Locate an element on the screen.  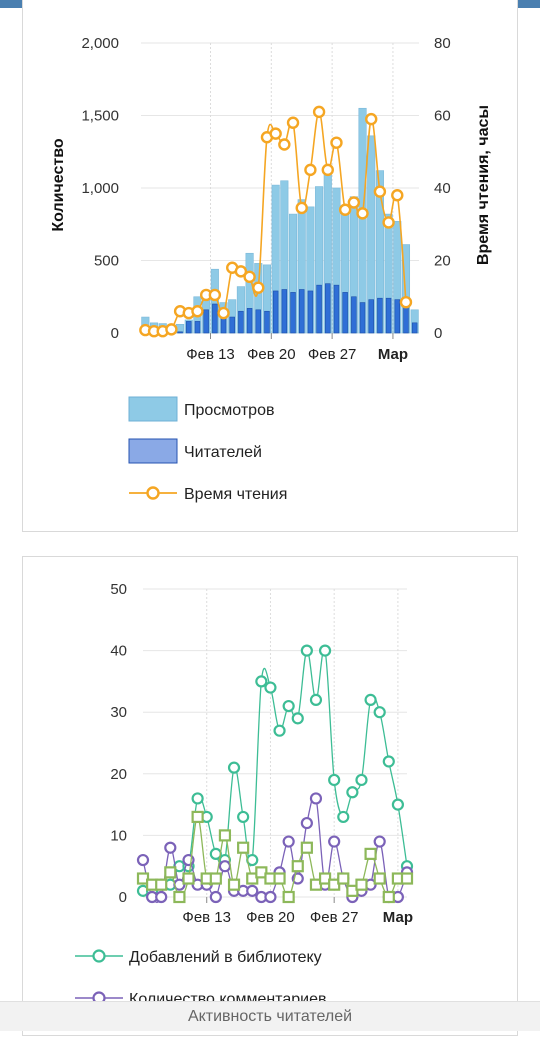
y-tick-label: 2,000 is located at coordinates (100, 43).